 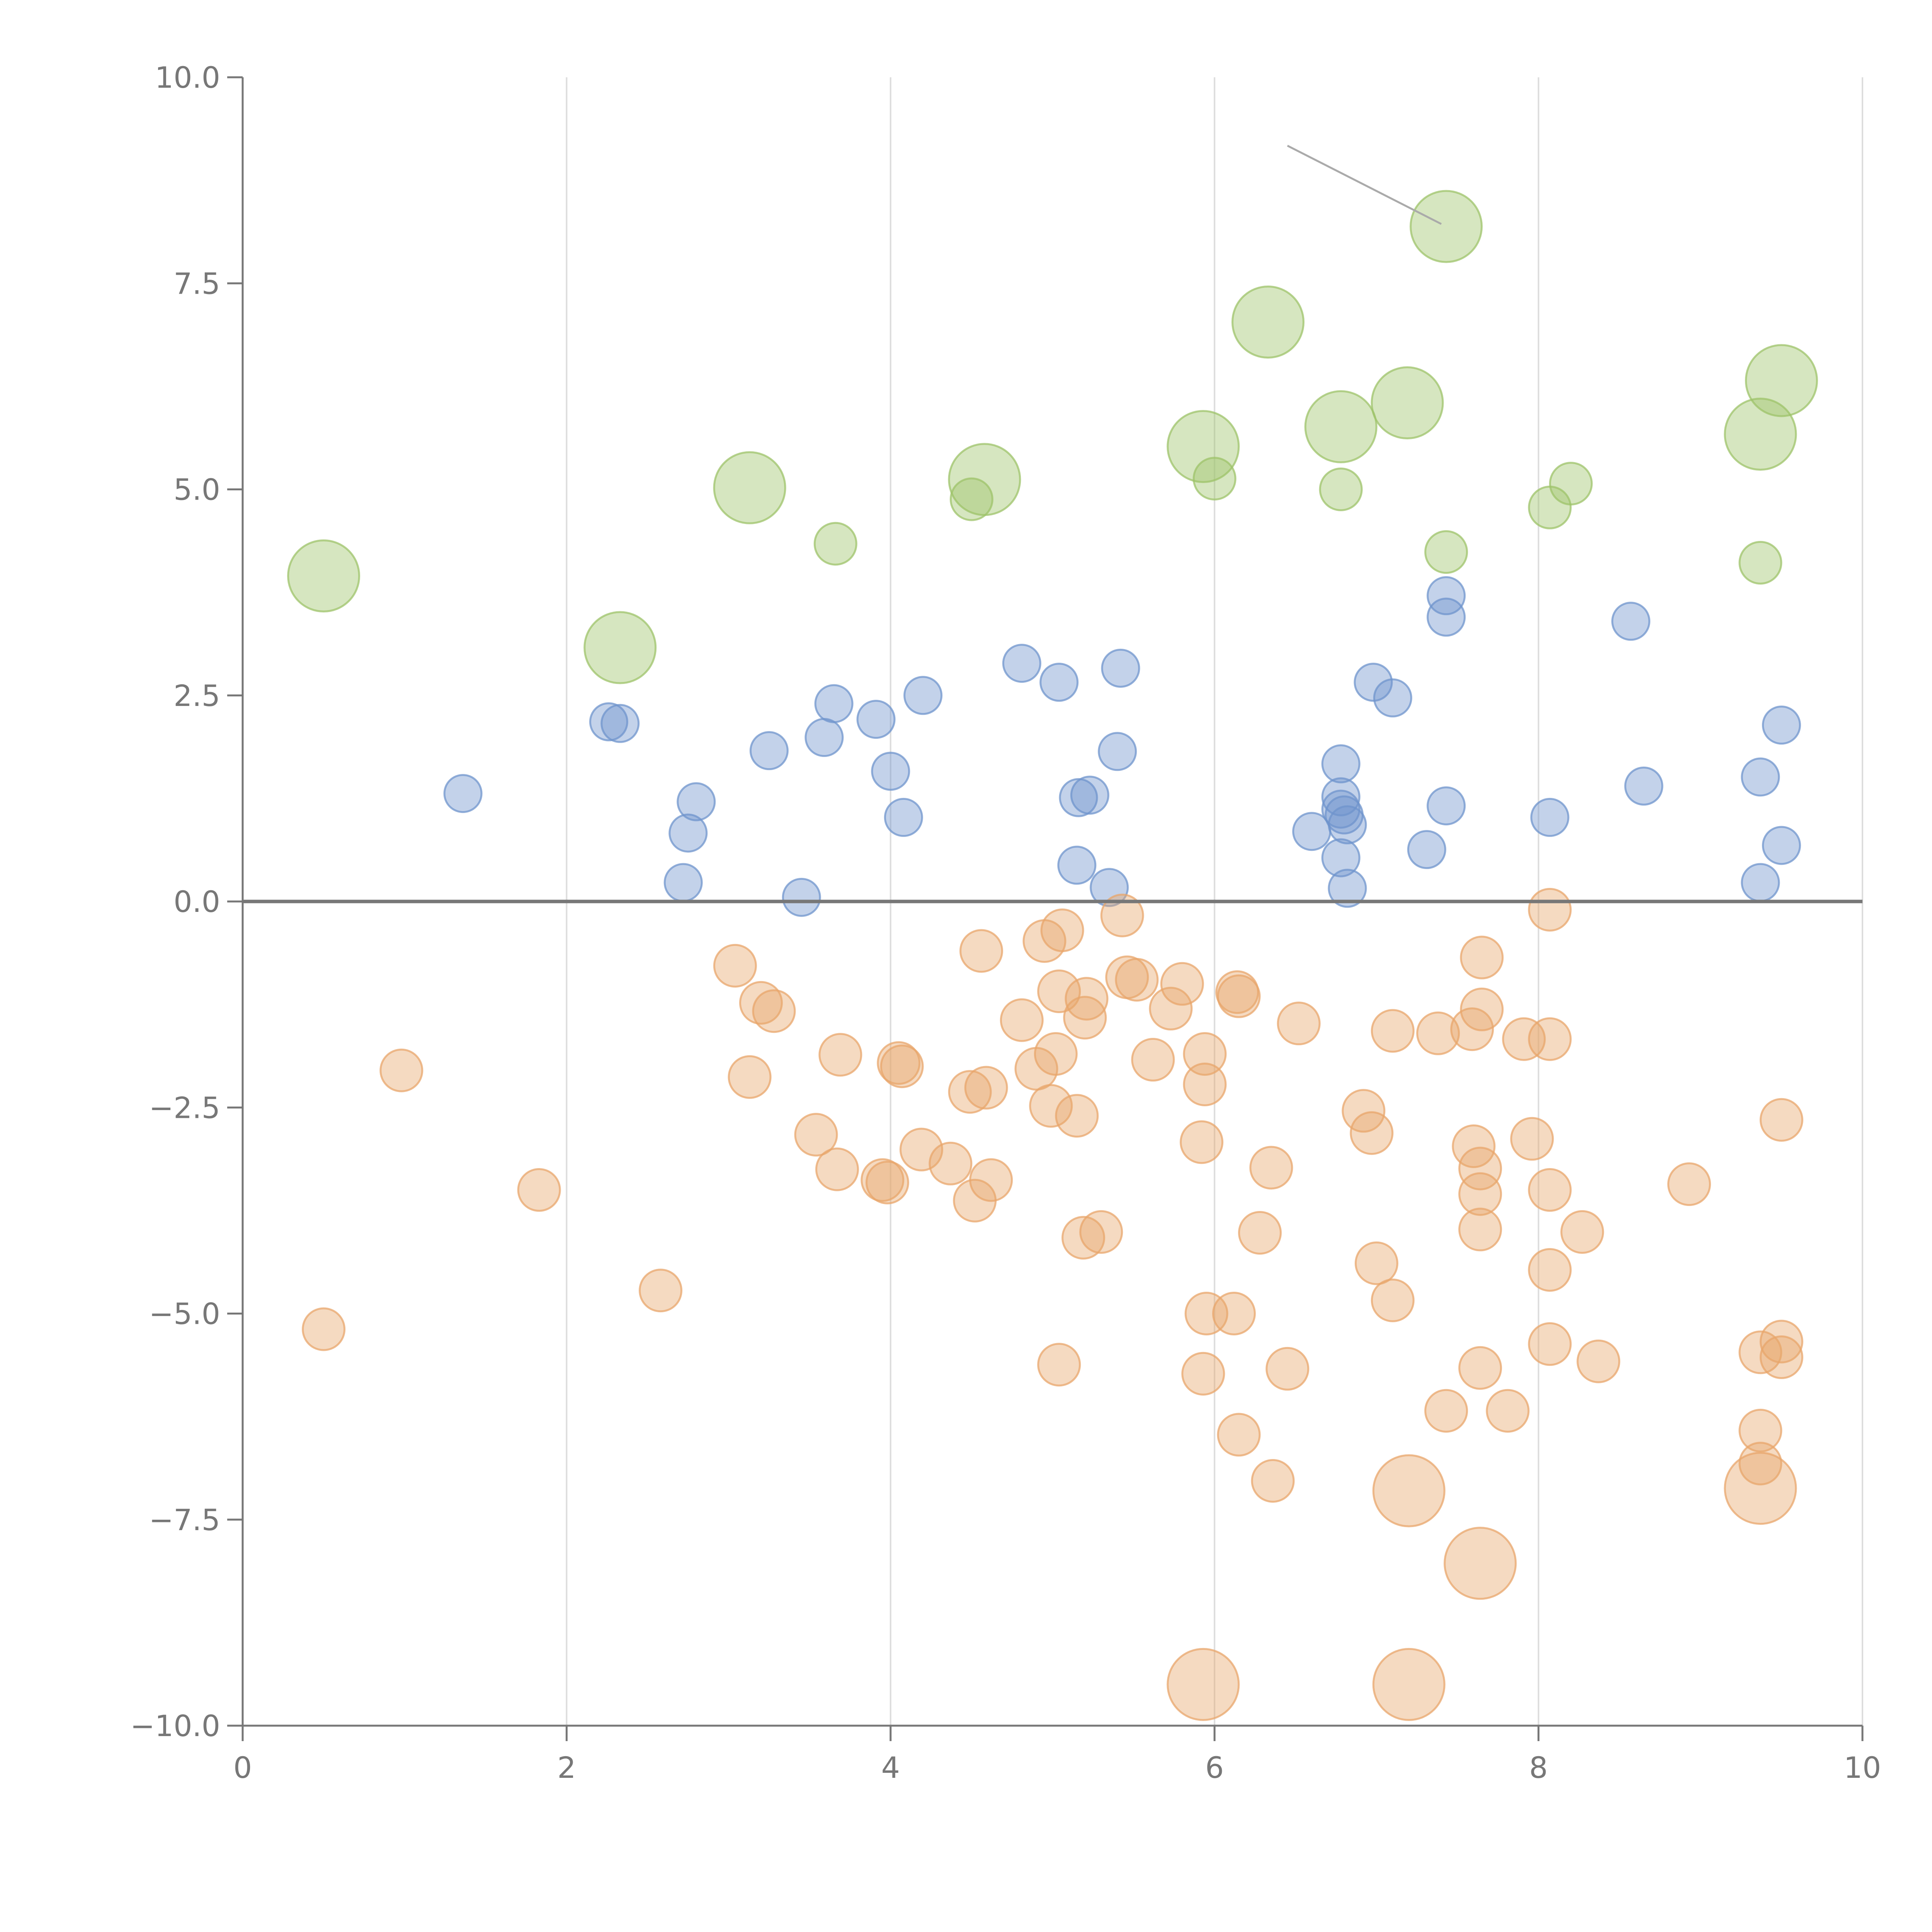 I want to click on y-tick-label: −5.0, so click(x=184, y=1314).